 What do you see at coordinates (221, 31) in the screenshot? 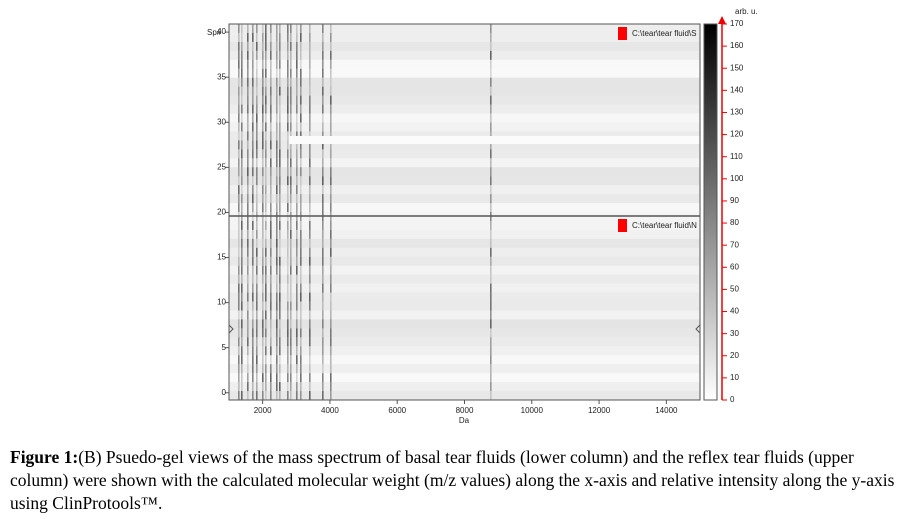
I see `y-tick-label: 40` at bounding box center [221, 31].